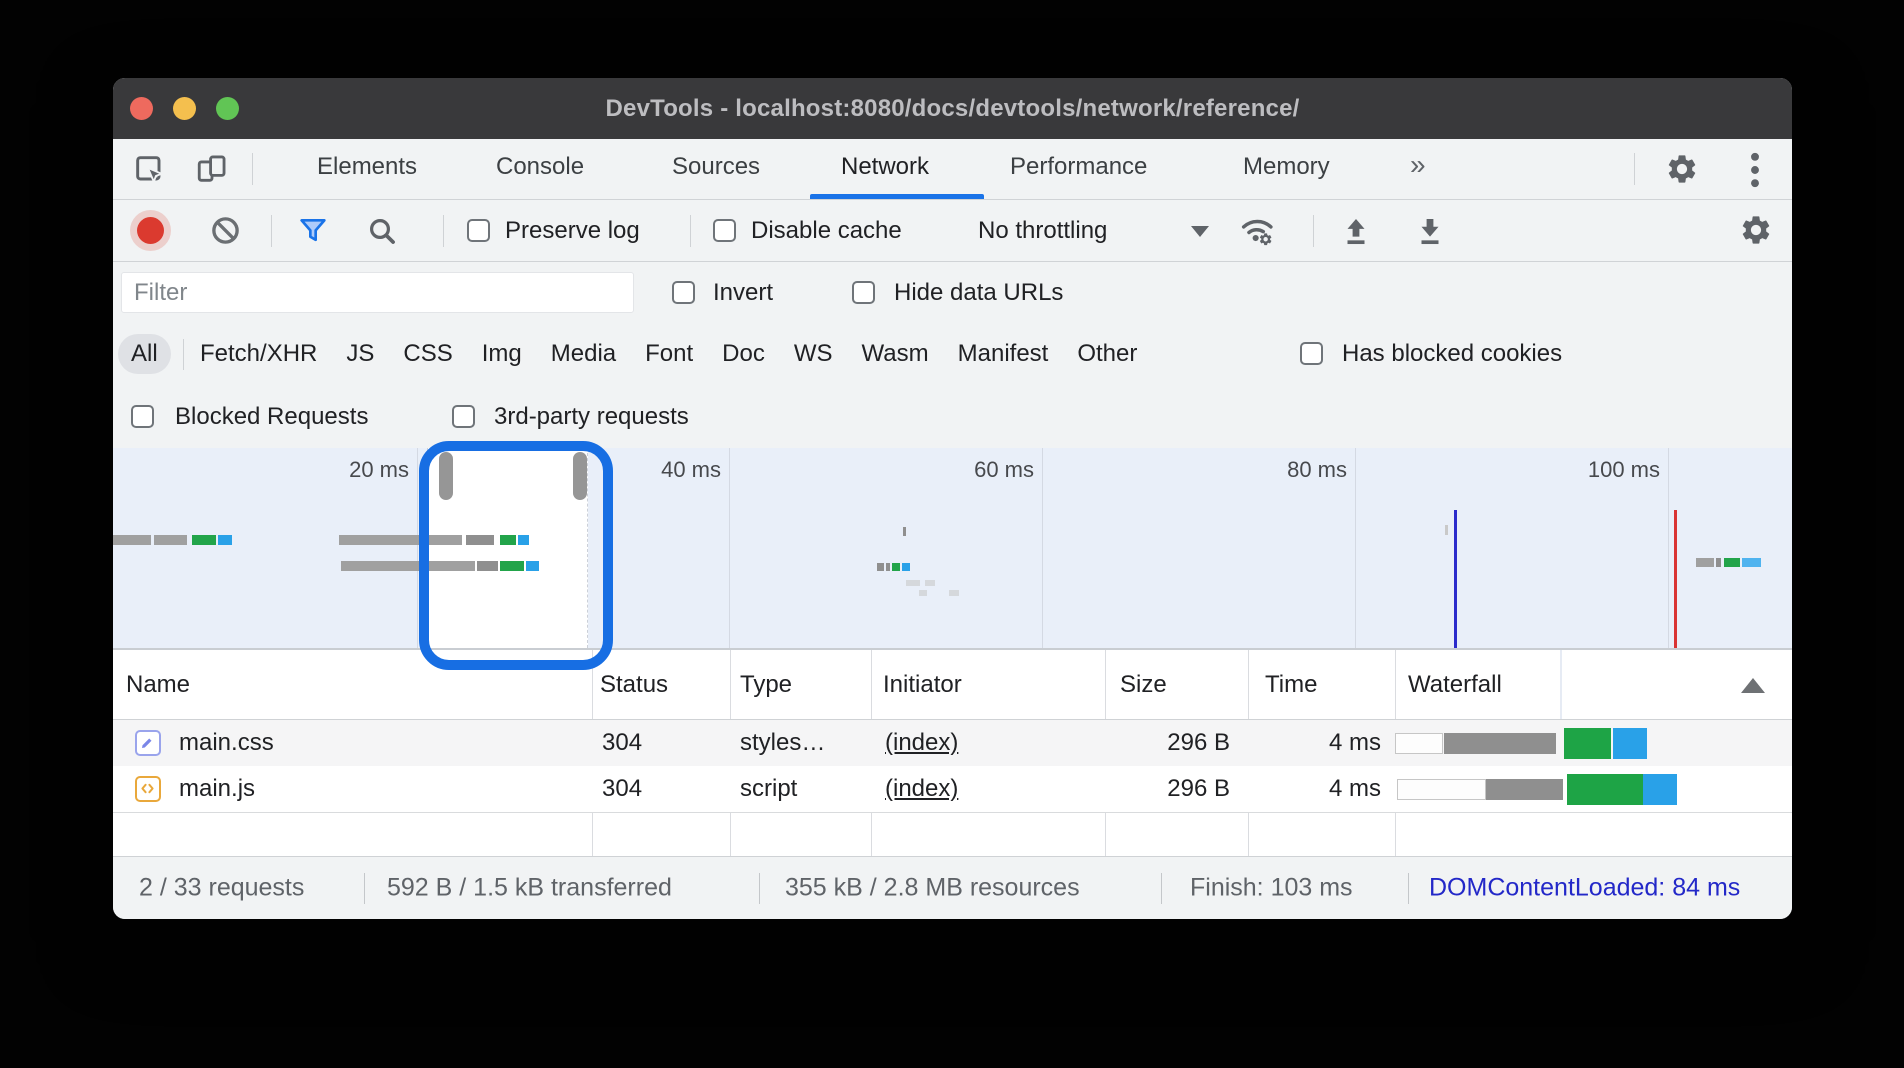  What do you see at coordinates (724, 230) in the screenshot?
I see `disable-cache-checkbox` at bounding box center [724, 230].